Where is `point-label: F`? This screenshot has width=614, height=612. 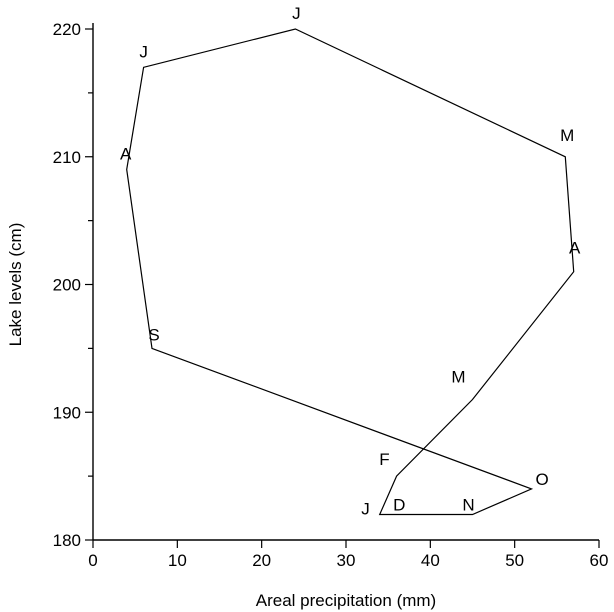
point-label: F is located at coordinates (384, 459).